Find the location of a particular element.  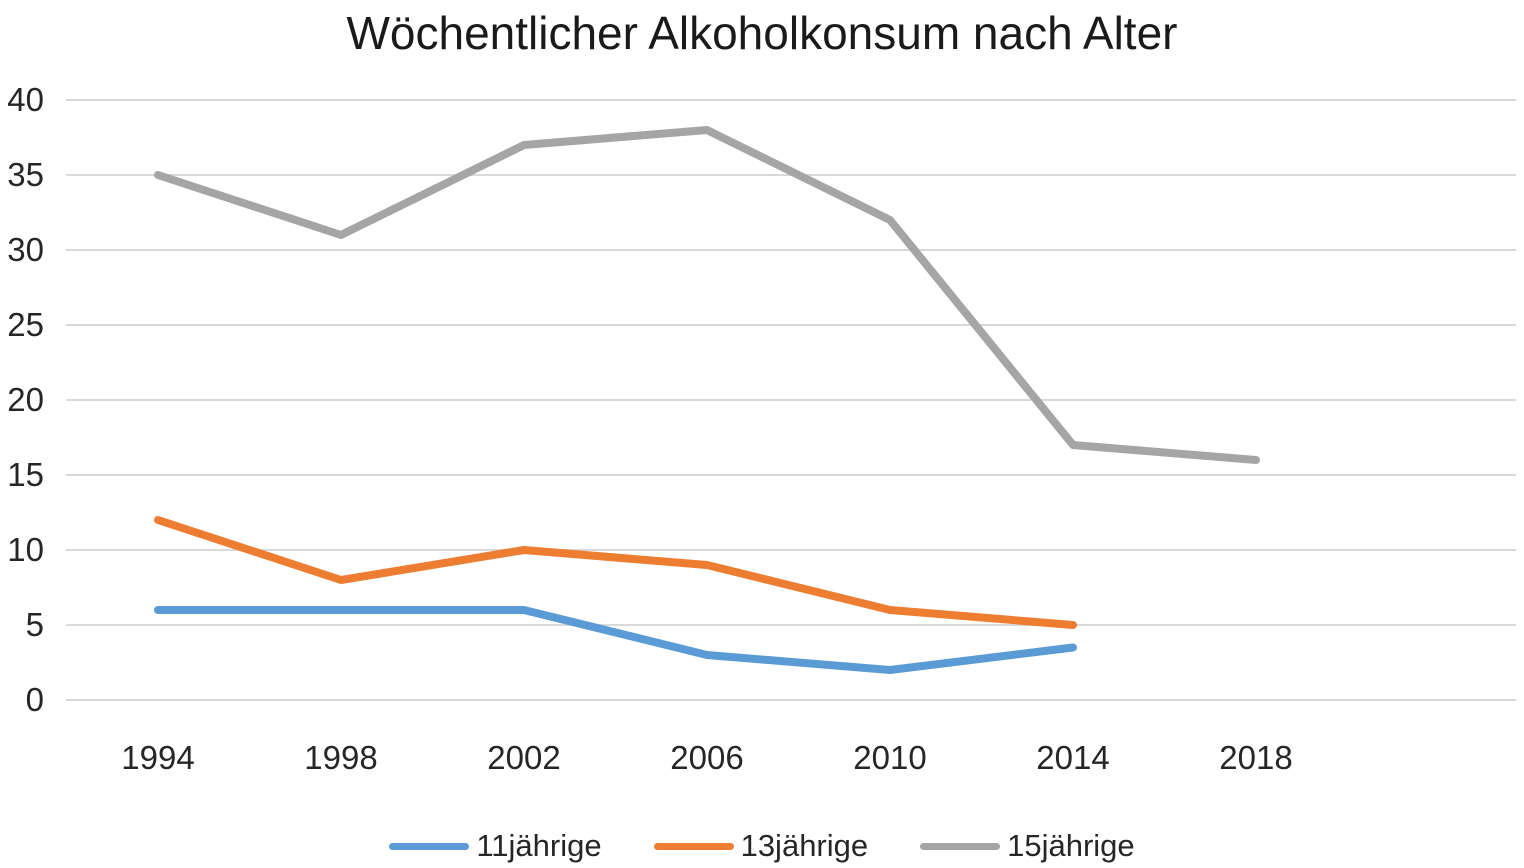

x-axis-label: 2014 is located at coordinates (1073, 757).